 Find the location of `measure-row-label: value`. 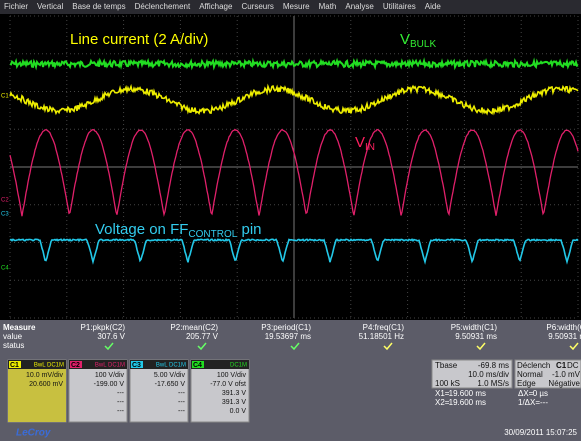

measure-row-label: value is located at coordinates (13, 336).